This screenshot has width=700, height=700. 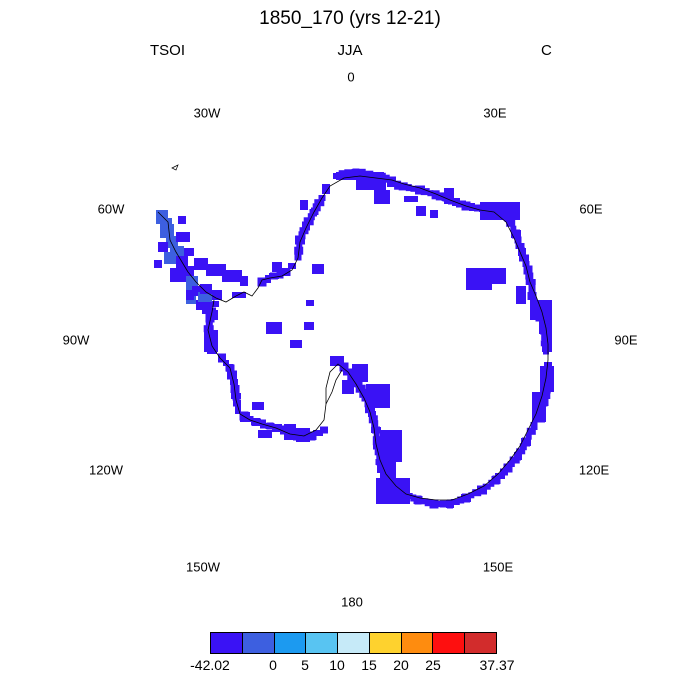 I want to click on lon-label-30w: 30W, so click(x=207, y=113).